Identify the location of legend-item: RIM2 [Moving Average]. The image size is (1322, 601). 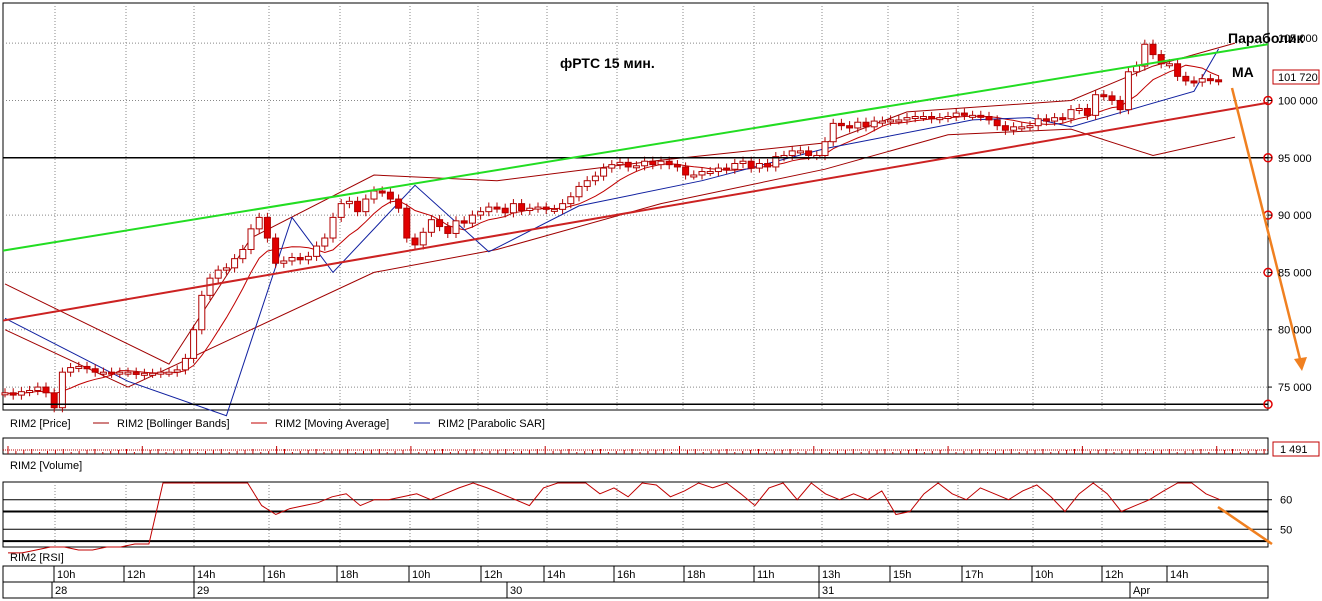
(332, 424).